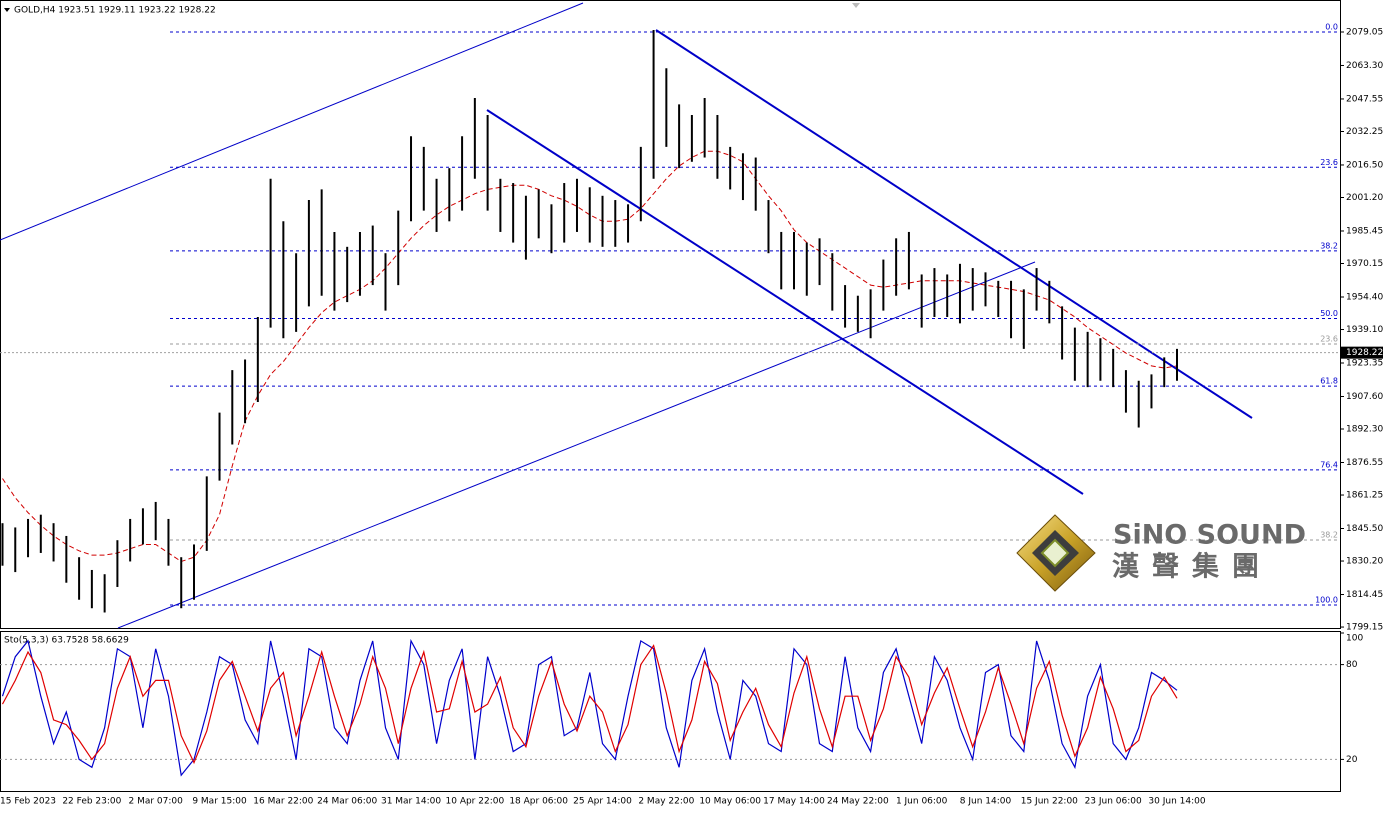 Image resolution: width=1383 pixels, height=816 pixels. What do you see at coordinates (1113, 802) in the screenshot?
I see `x-tick-label: 23 Jun 06:00` at bounding box center [1113, 802].